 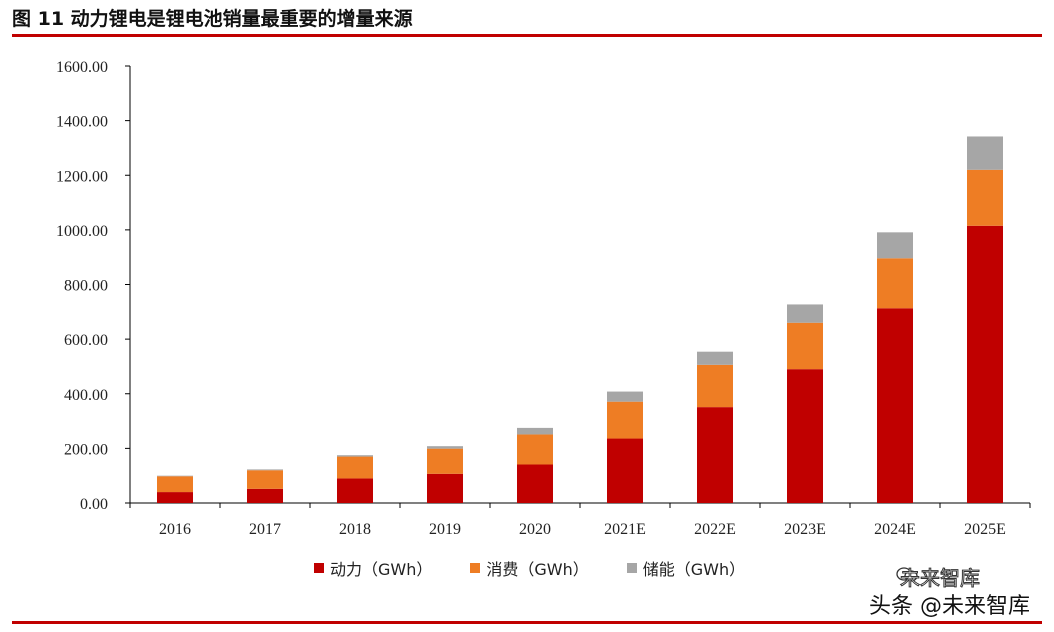 I want to click on bottom-rule, so click(x=527, y=622).